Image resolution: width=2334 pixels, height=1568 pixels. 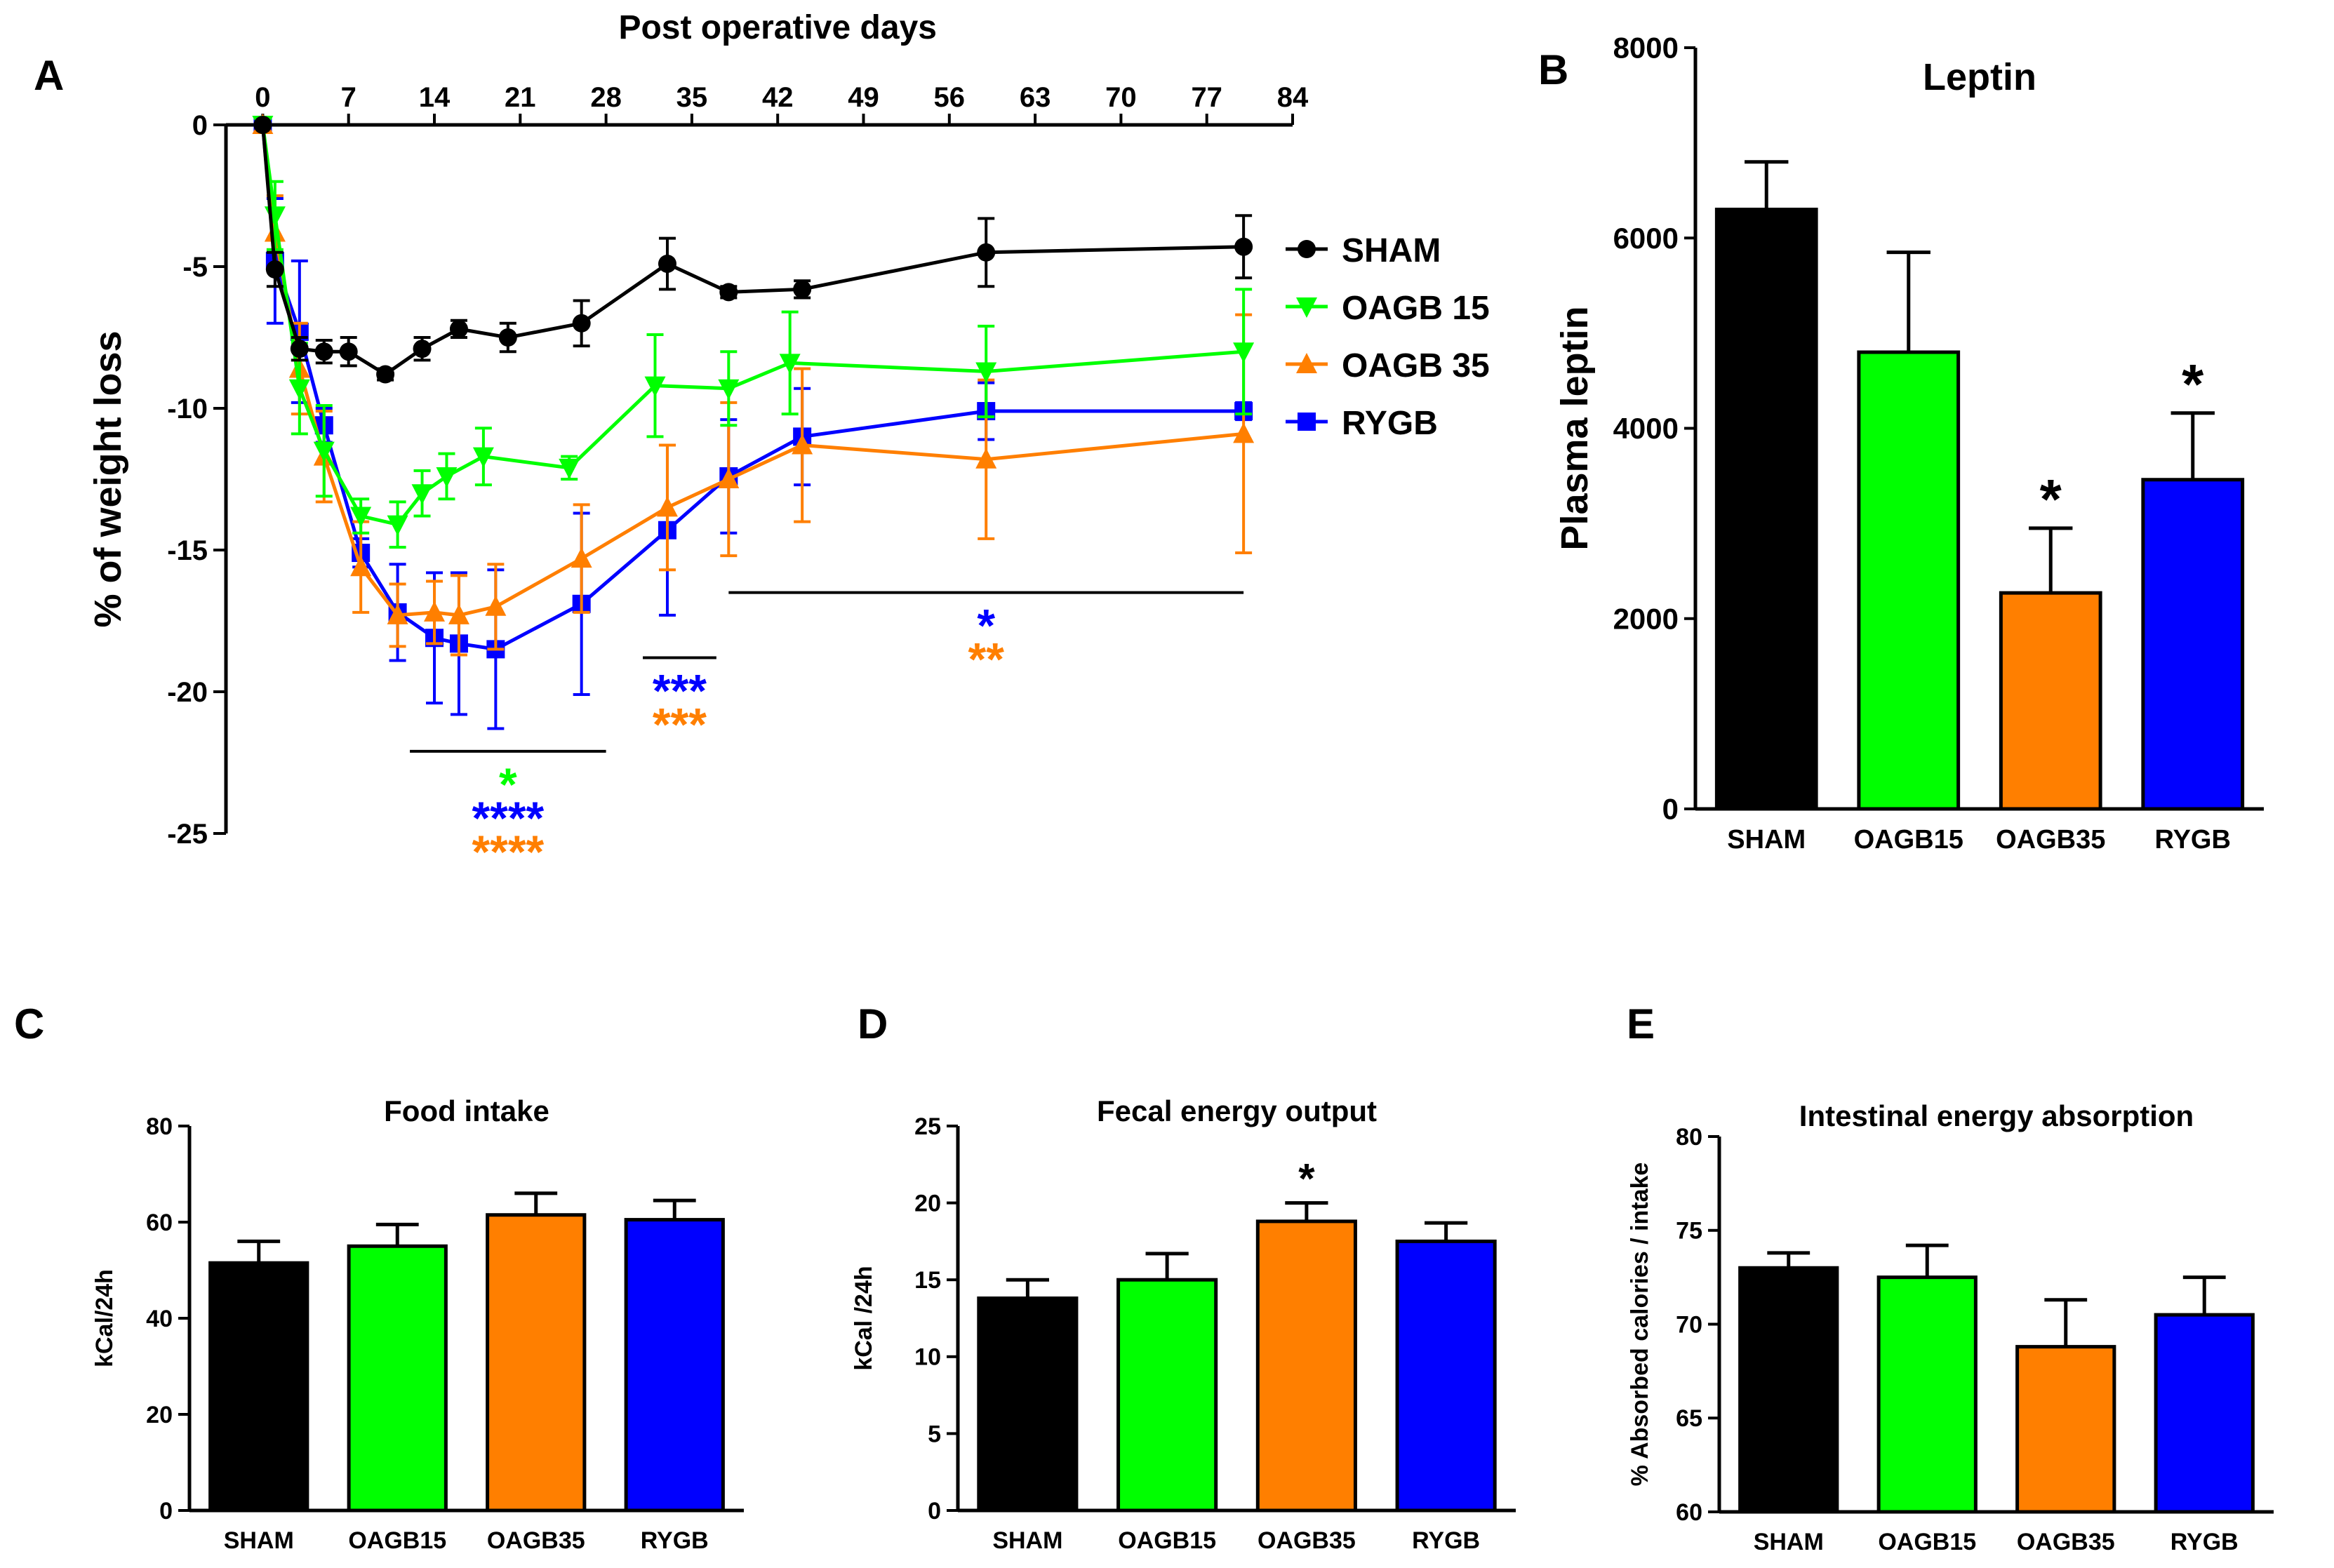 What do you see at coordinates (1391, 250) in the screenshot?
I see `legend-label: SHAM` at bounding box center [1391, 250].